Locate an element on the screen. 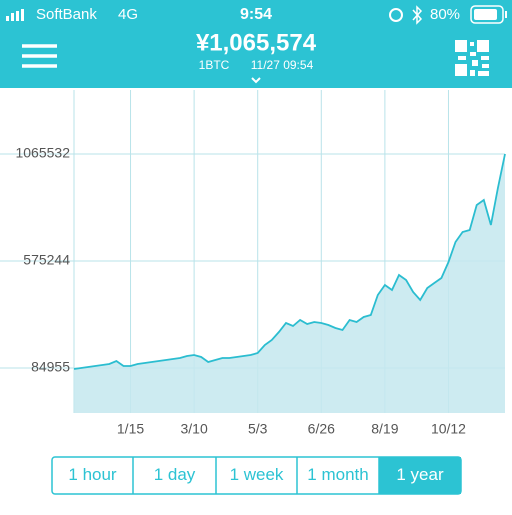  x-tick-label: 8/19 is located at coordinates (384, 429).